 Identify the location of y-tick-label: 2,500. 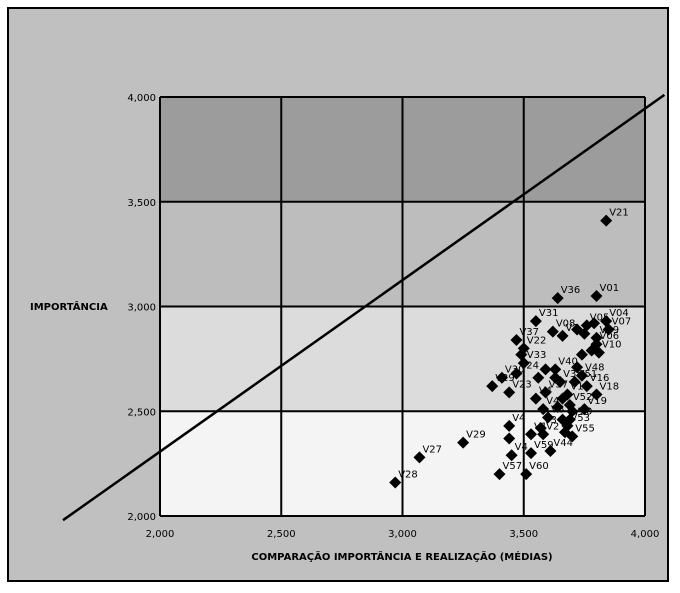
(141, 412).